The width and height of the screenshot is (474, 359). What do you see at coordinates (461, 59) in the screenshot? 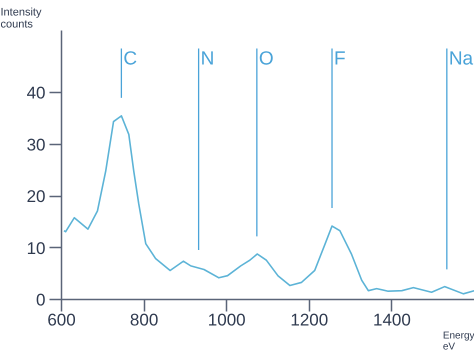
I see `ref-line-label: Na` at bounding box center [461, 59].